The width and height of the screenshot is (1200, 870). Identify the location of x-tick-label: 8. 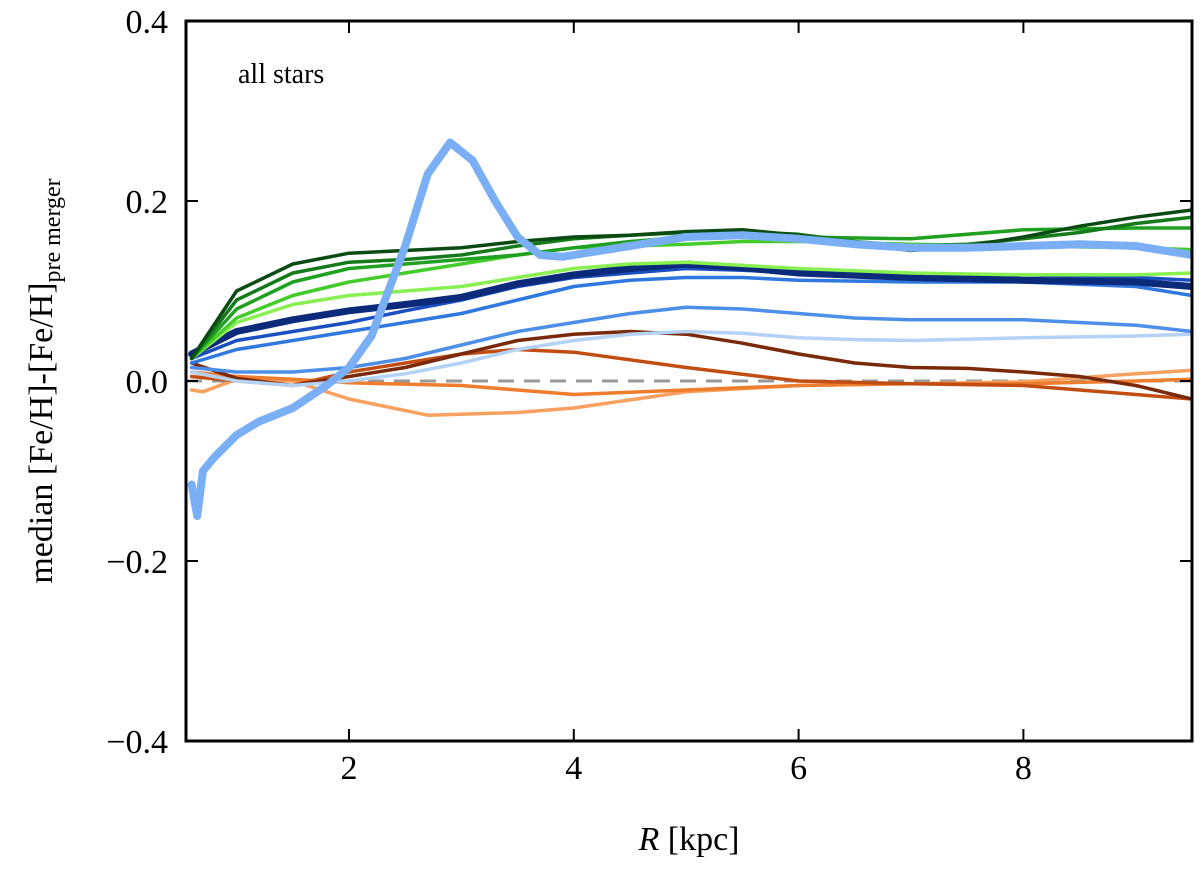
(1023, 768).